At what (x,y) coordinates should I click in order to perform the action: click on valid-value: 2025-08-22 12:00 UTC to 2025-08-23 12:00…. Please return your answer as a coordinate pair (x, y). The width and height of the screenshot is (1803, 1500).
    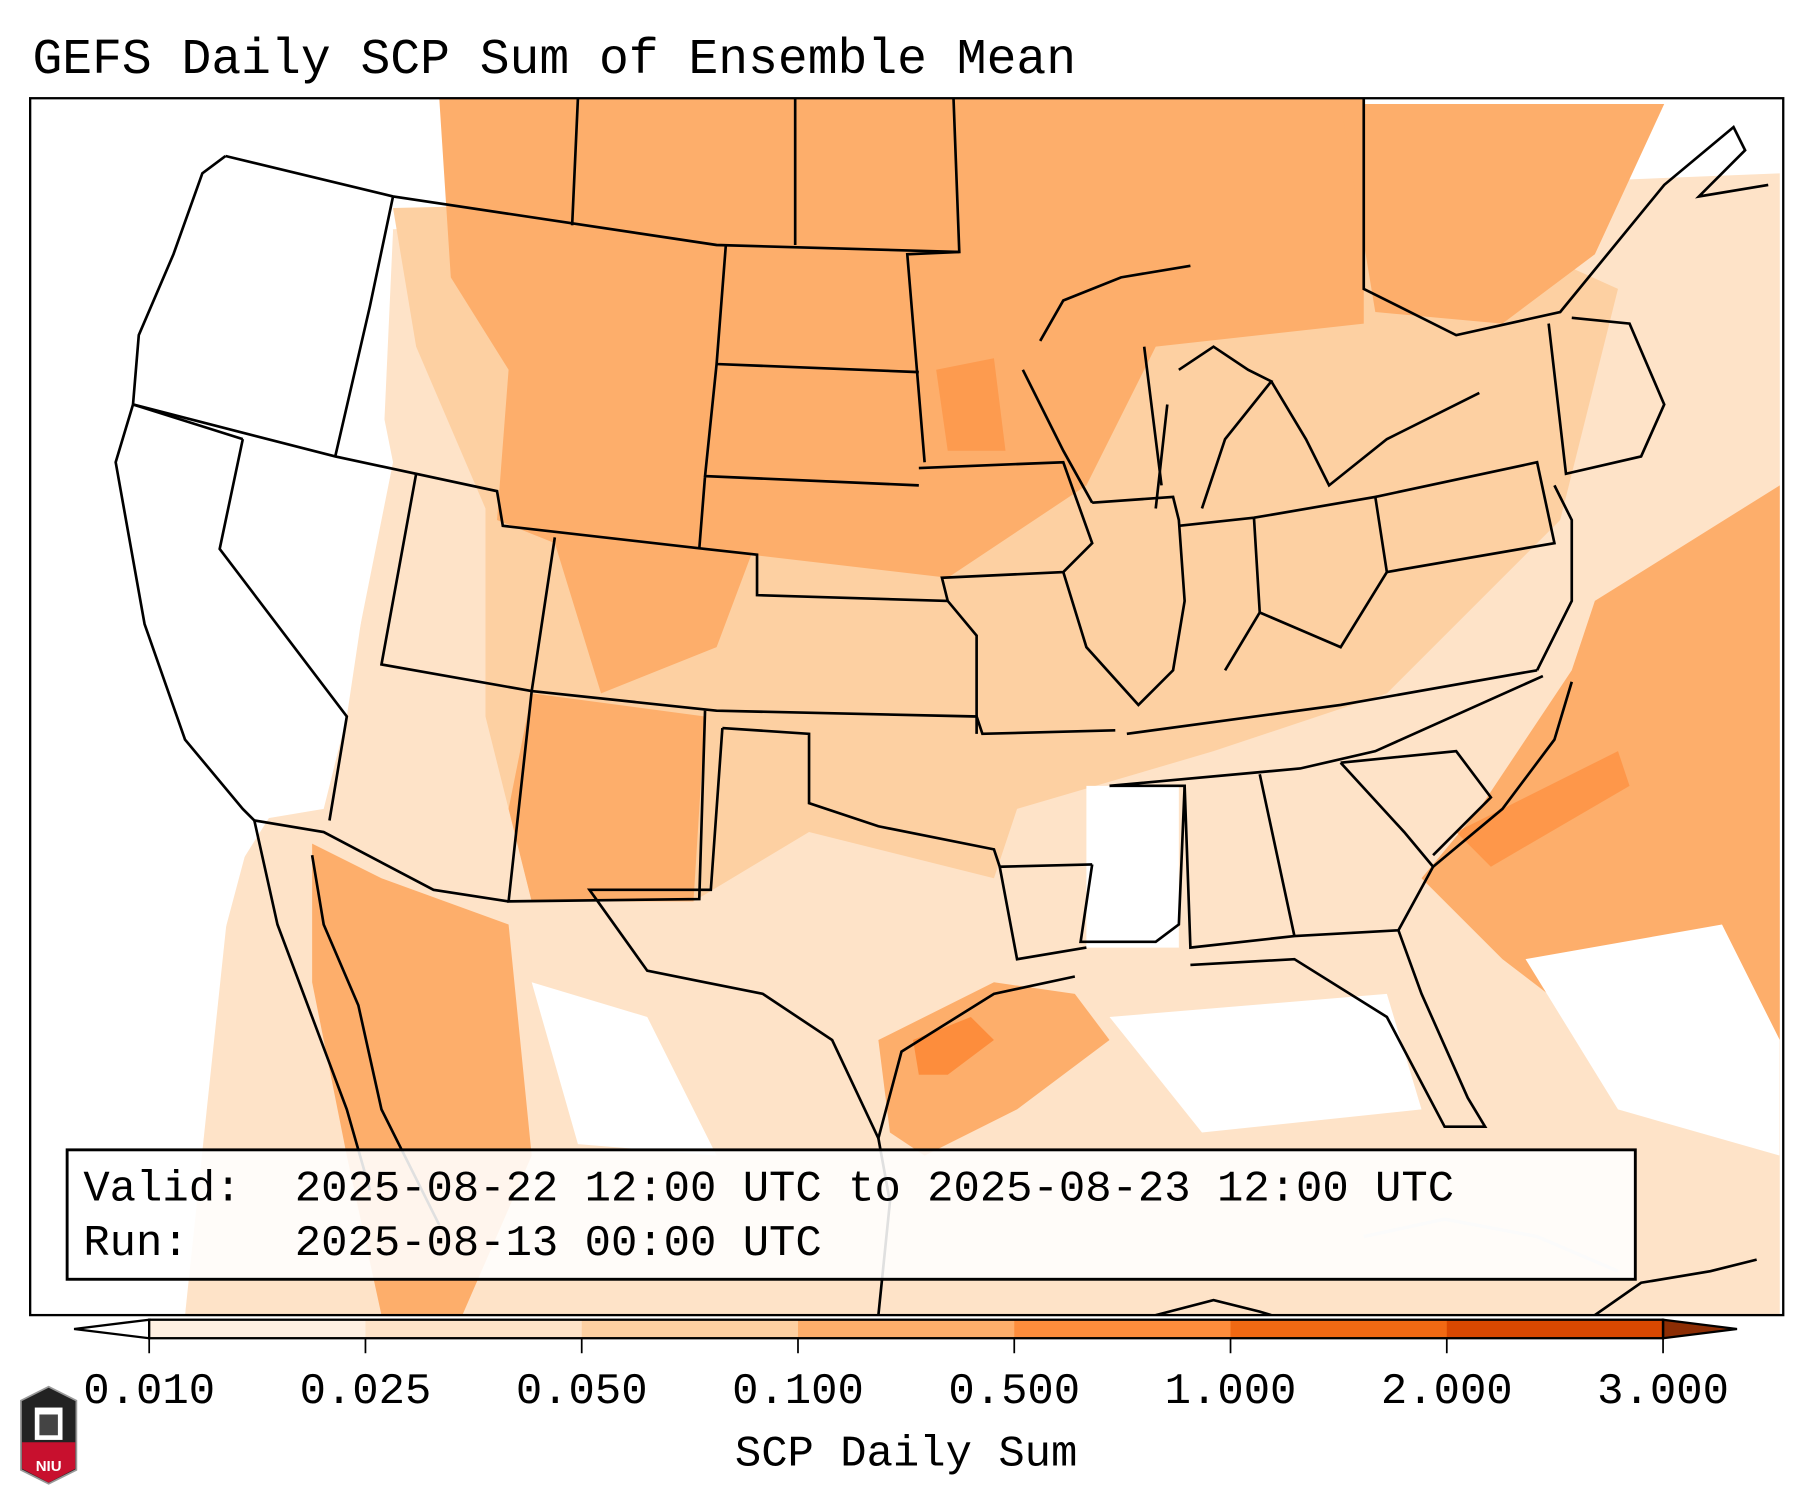
    Looking at the image, I should click on (874, 1190).